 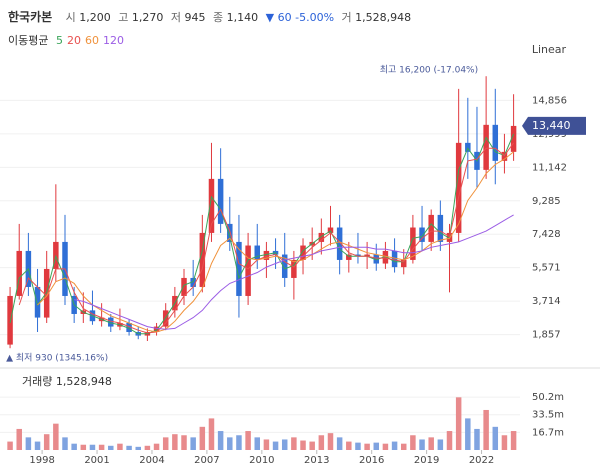 I want to click on x-tick-label: 2013, so click(x=316, y=460).